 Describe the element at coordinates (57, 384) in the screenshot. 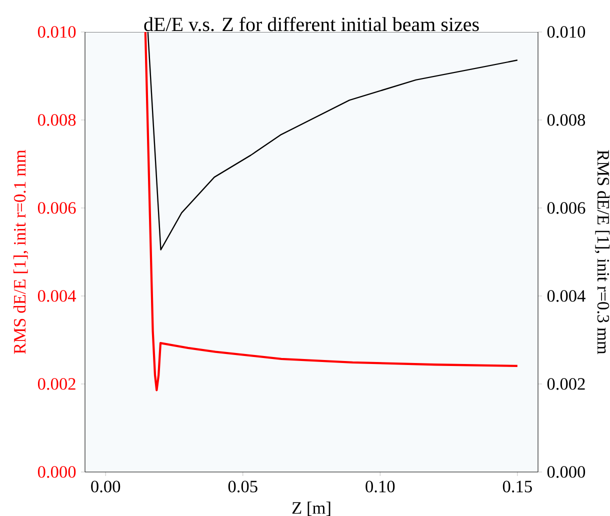

I see `y-tick-label: 0.002` at that location.